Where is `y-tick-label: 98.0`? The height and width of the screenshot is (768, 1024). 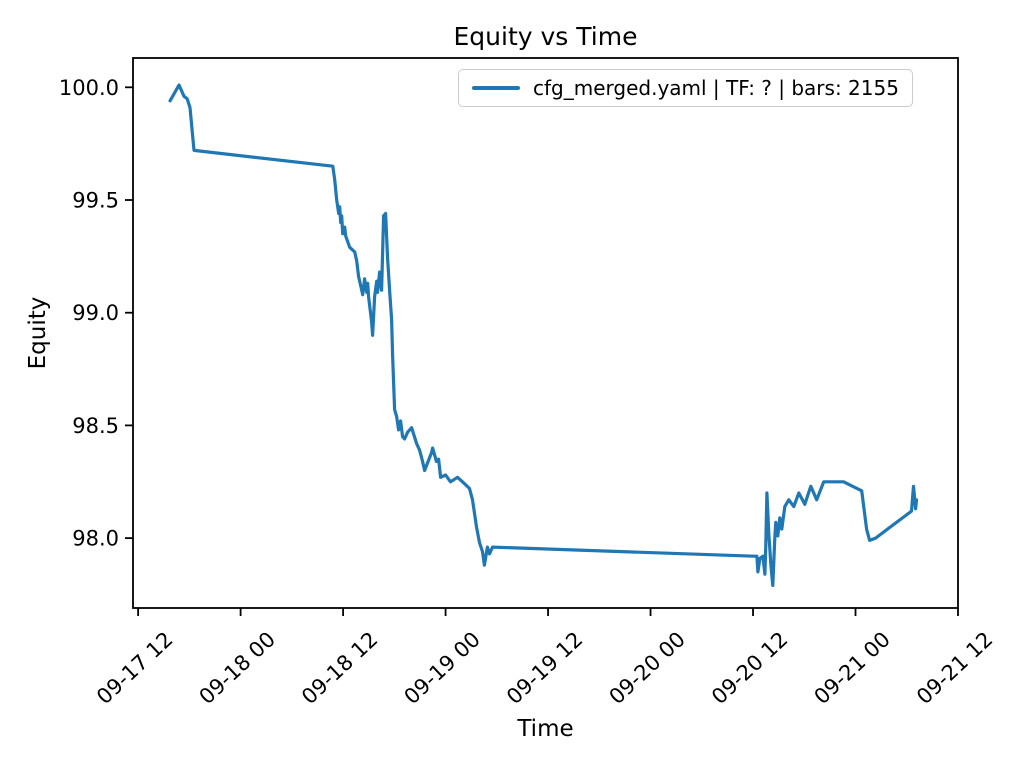 y-tick-label: 98.0 is located at coordinates (95, 539).